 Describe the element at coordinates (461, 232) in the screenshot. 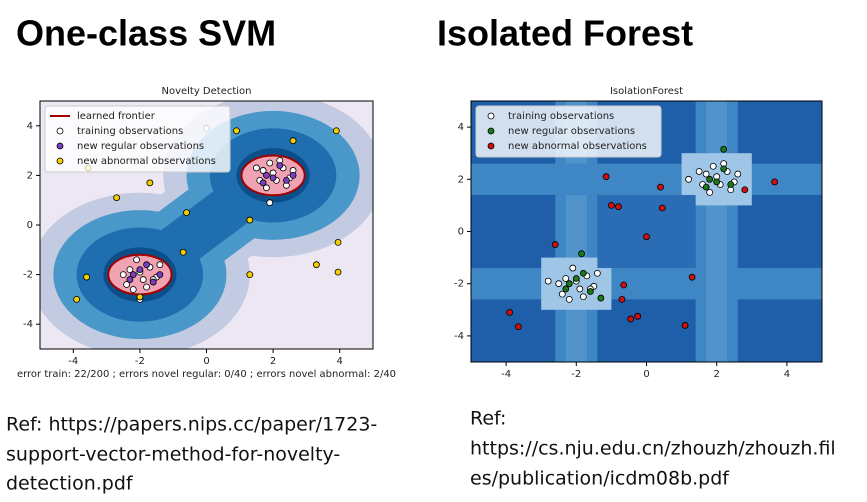

I see `y-tick-label: 0` at that location.